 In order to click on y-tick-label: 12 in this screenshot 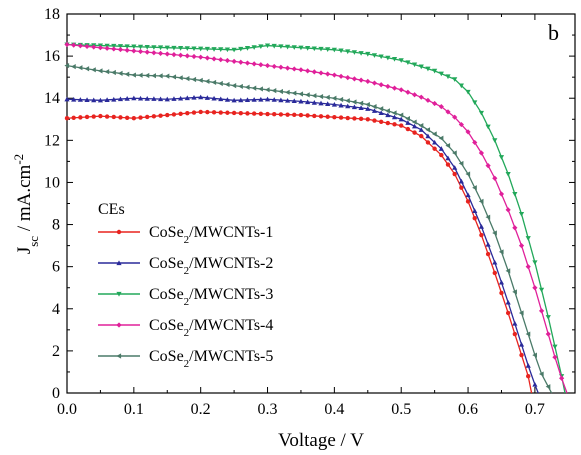, I will do `click(52, 140)`.